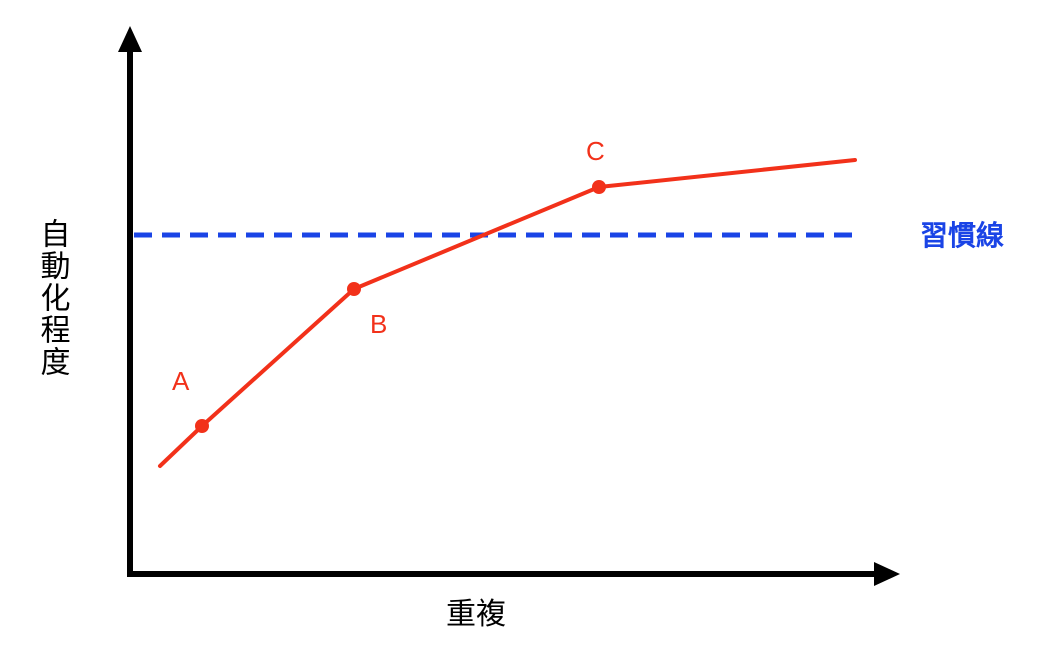 This screenshot has height=648, width=1042. What do you see at coordinates (378, 324) in the screenshot?
I see `point-b-label: B` at bounding box center [378, 324].